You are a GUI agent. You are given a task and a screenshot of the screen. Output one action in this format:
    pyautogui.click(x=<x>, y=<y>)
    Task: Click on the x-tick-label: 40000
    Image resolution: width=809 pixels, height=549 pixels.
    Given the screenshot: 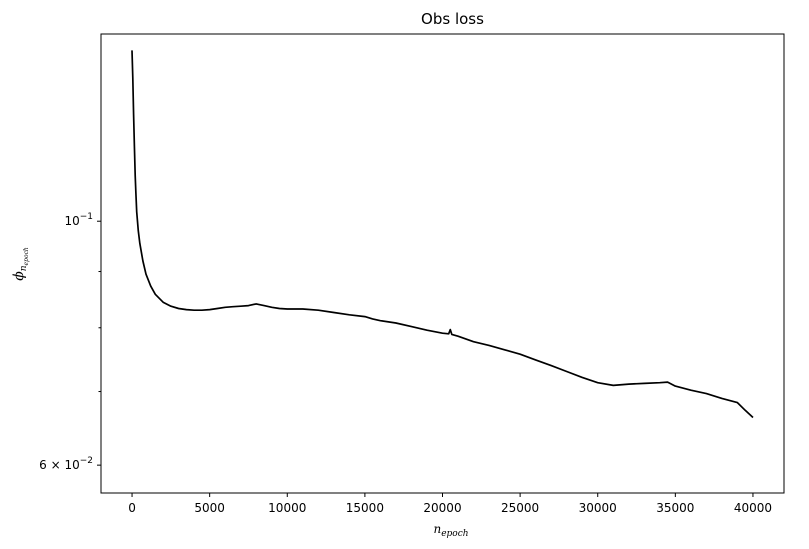 What is the action you would take?
    pyautogui.click(x=753, y=508)
    